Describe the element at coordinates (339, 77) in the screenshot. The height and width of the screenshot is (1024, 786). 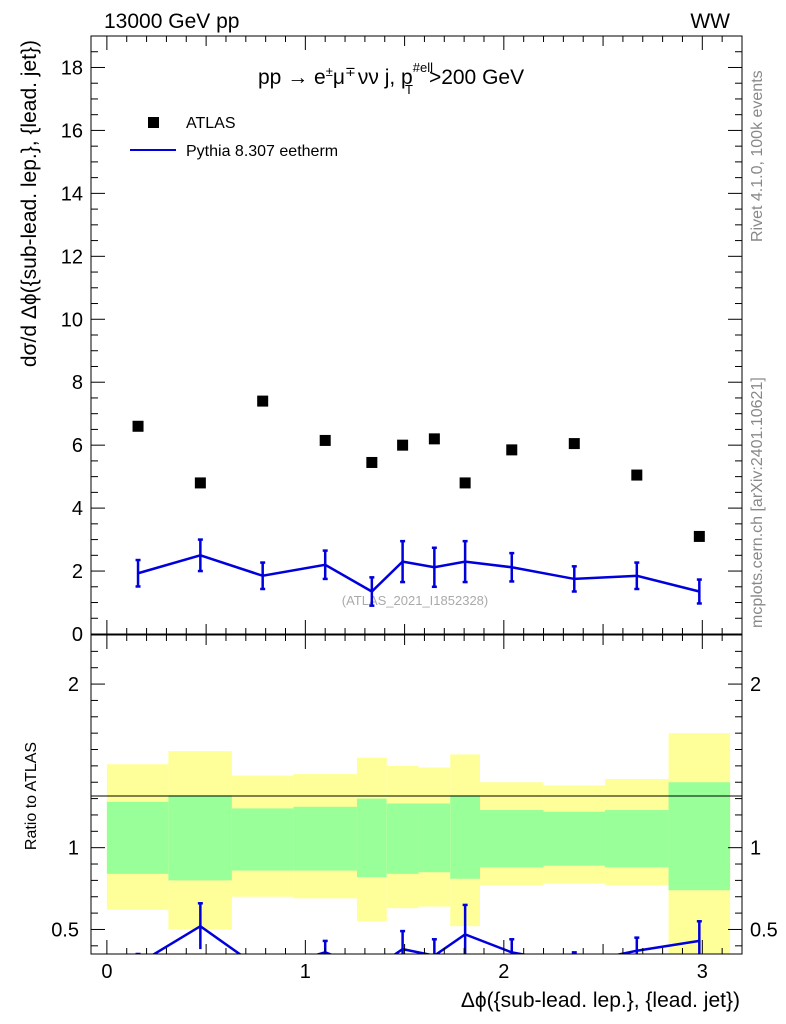
I see `plot-title-mu: μ` at that location.